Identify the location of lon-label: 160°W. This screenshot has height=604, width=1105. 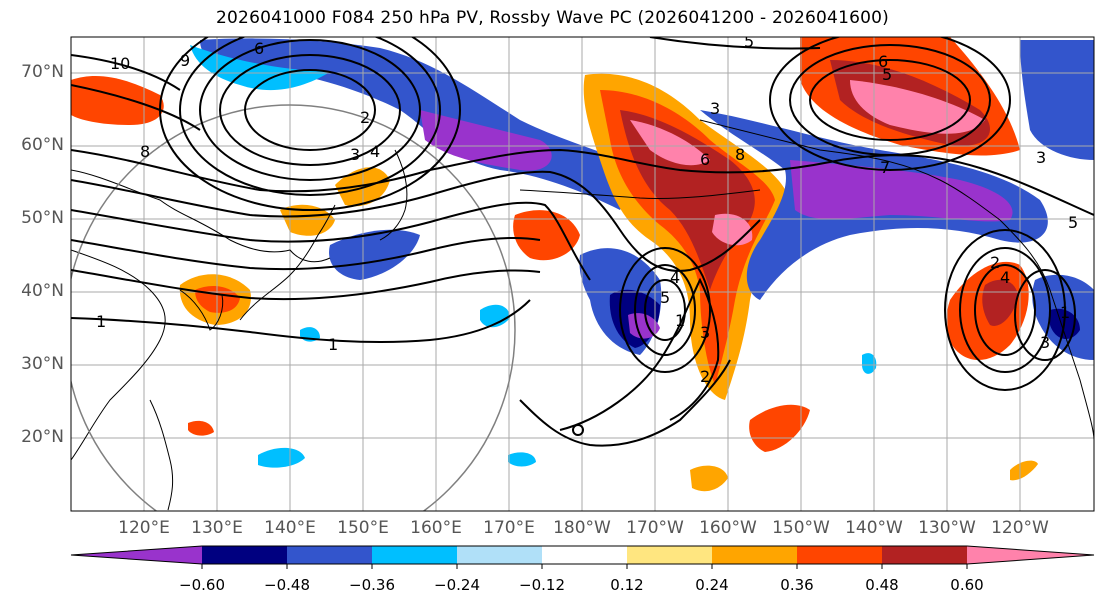
(728, 528).